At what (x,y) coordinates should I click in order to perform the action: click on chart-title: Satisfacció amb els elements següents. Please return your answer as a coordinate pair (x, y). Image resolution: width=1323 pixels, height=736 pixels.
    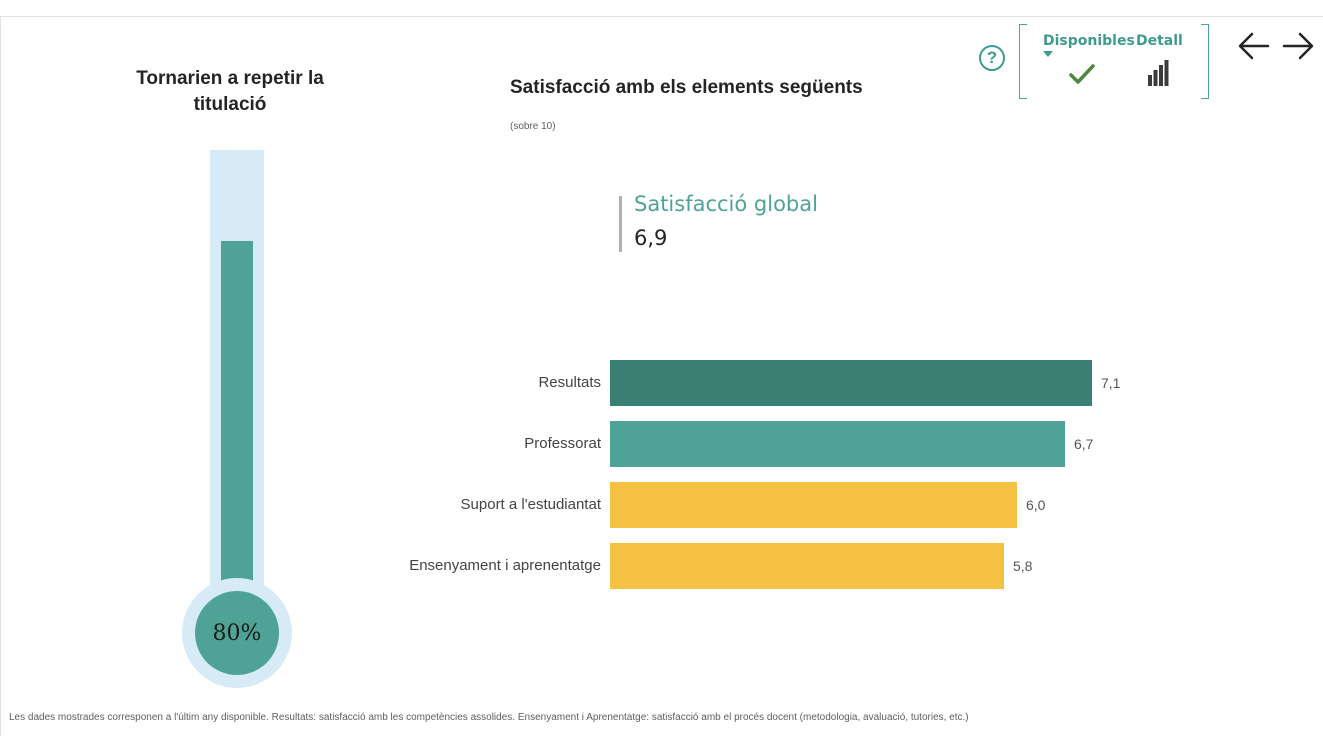
    Looking at the image, I should click on (686, 87).